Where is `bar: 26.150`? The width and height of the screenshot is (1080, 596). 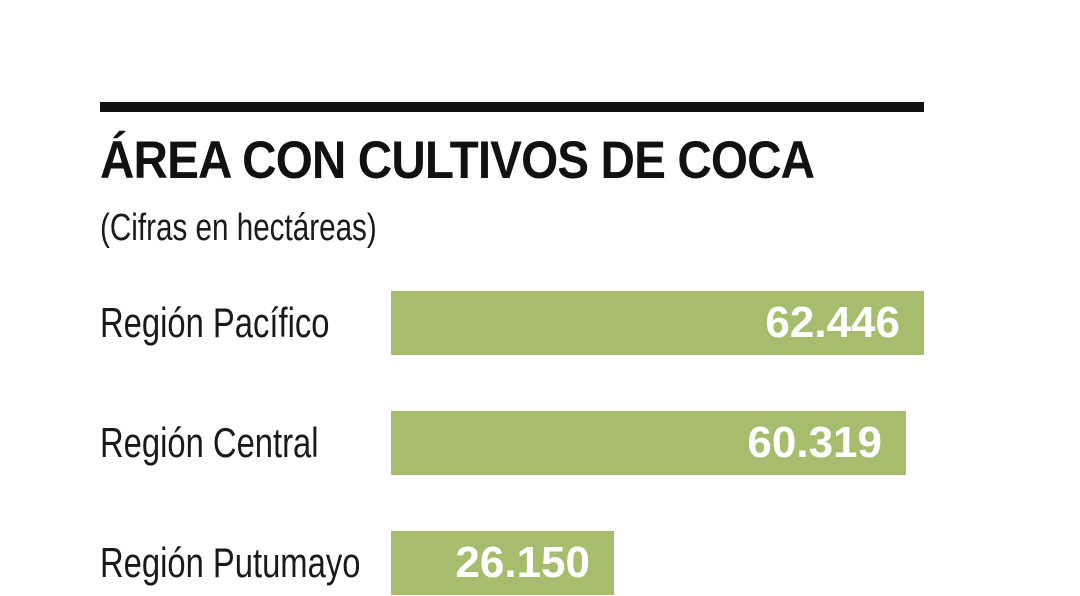 bar: 26.150 is located at coordinates (502, 563).